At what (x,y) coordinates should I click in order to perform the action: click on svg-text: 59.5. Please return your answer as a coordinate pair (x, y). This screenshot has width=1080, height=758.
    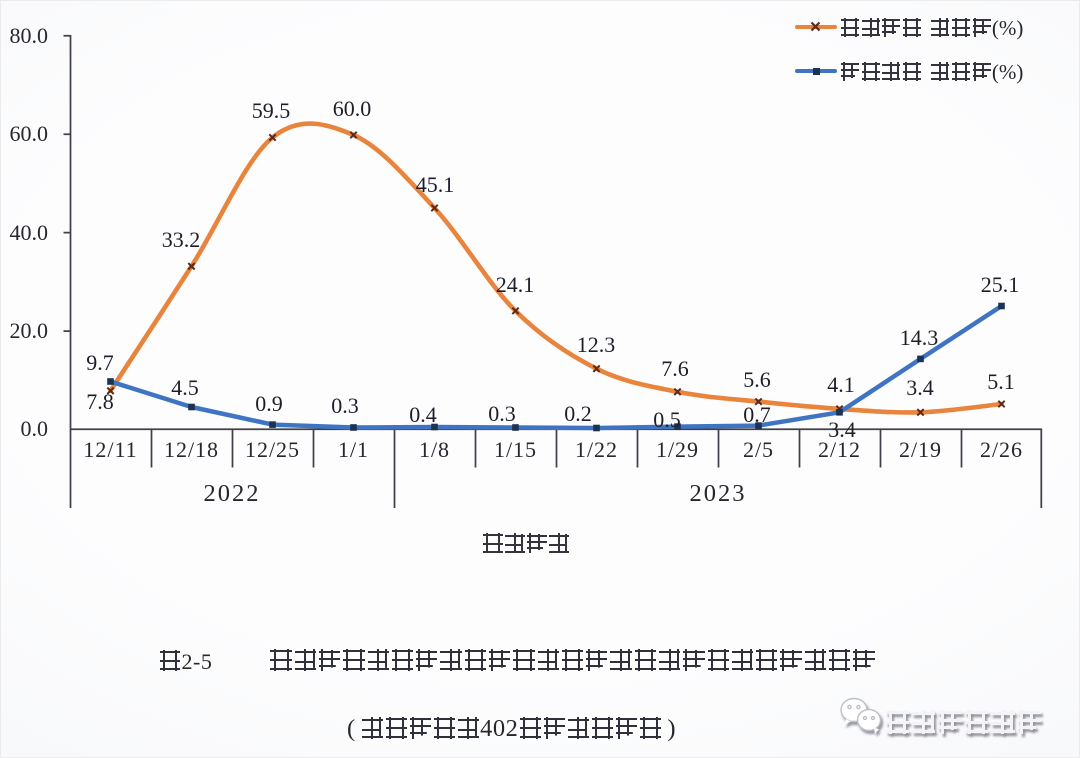
    Looking at the image, I should click on (271, 110).